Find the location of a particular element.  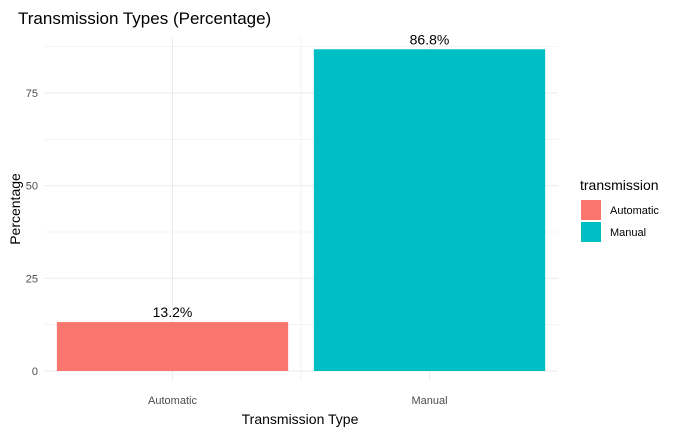

data-label-automatic: 13.2% is located at coordinates (173, 312).